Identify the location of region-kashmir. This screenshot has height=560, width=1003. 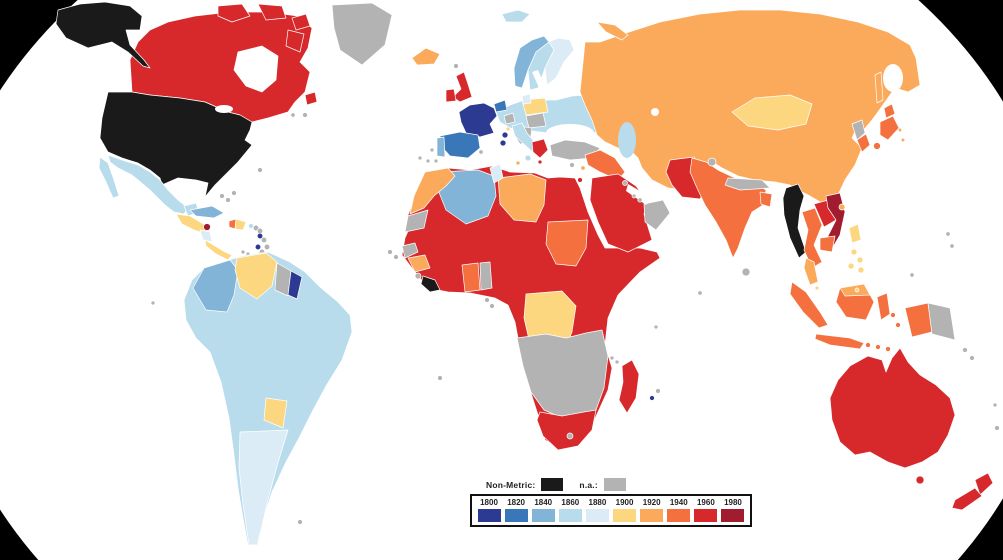
(712, 162).